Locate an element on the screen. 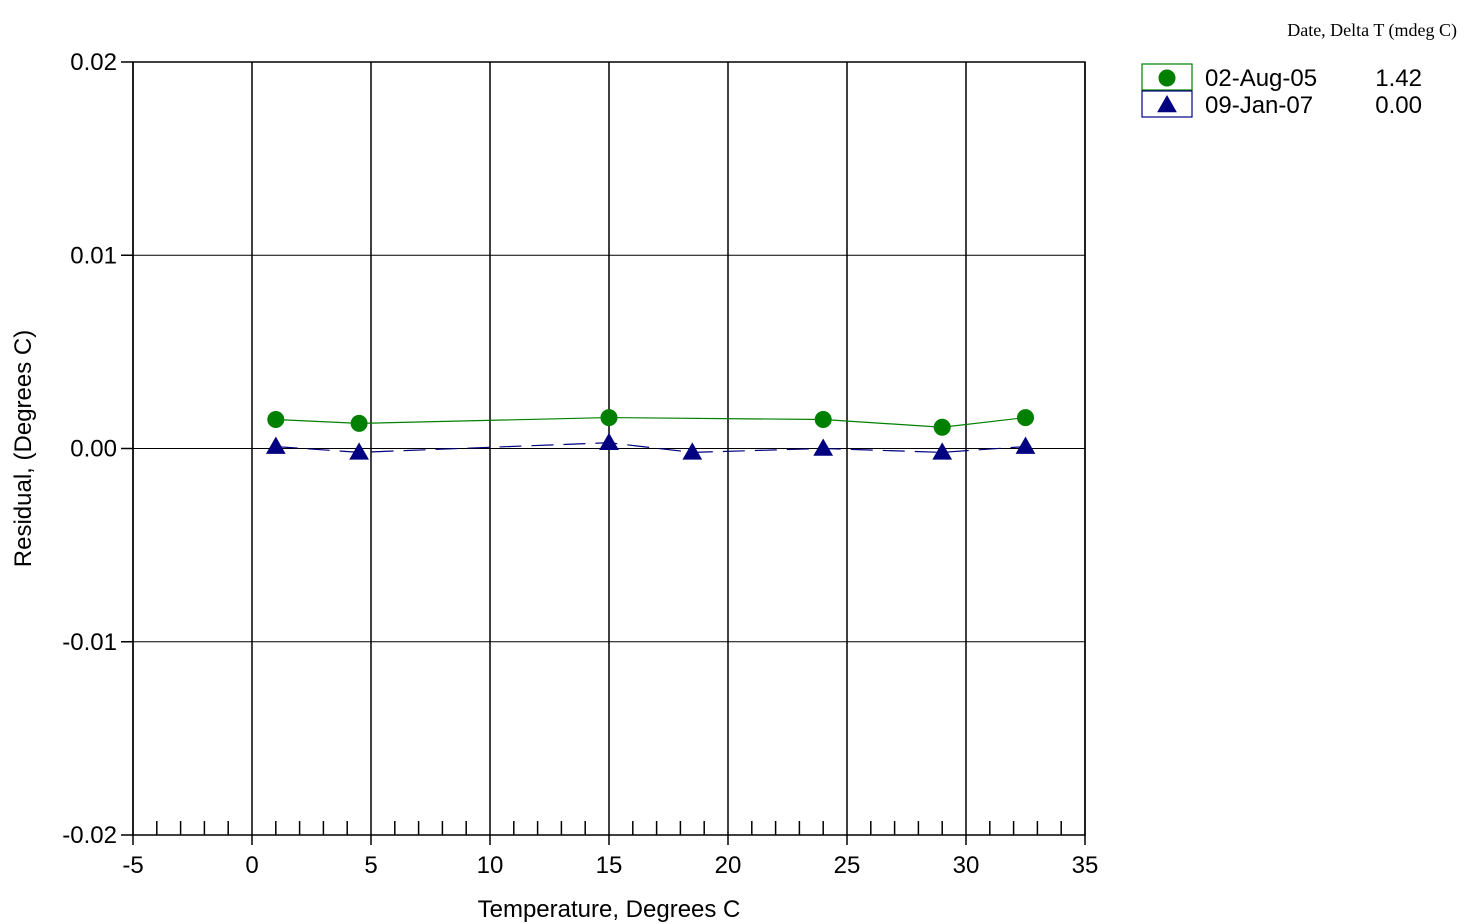 This screenshot has width=1466, height=924. x-tick-label: -5 is located at coordinates (132, 865).